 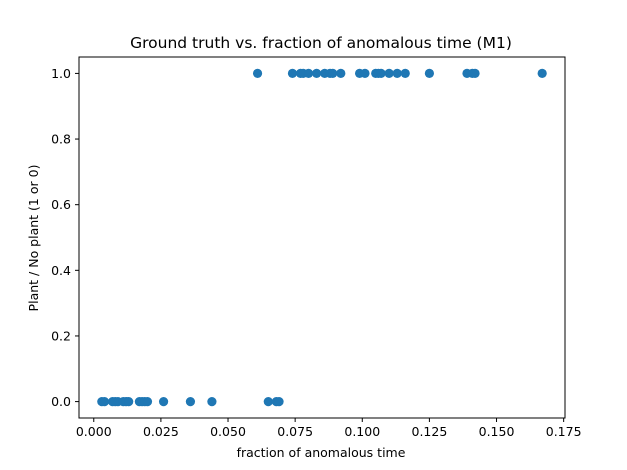 What do you see at coordinates (61, 401) in the screenshot?
I see `y-tick-label: 0.0` at bounding box center [61, 401].